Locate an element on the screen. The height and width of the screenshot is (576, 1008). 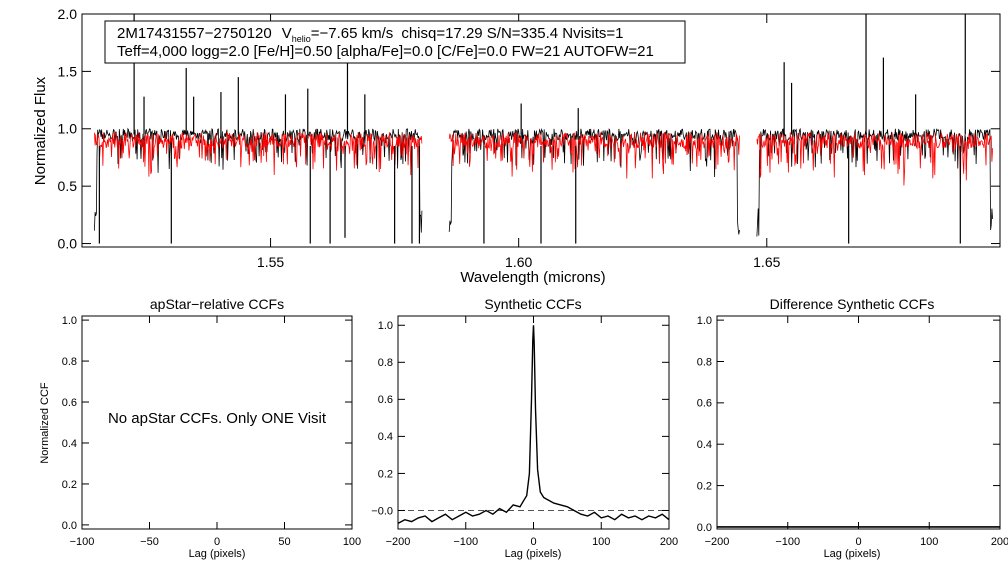
apstar-ccf-y-tick-label: 0.0 is located at coordinates (69, 526).